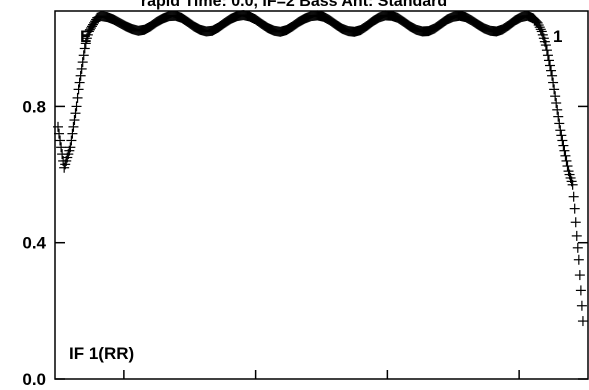 The image size is (589, 390). Describe the element at coordinates (557, 36) in the screenshot. I see `annotation-top-right: 1` at that location.